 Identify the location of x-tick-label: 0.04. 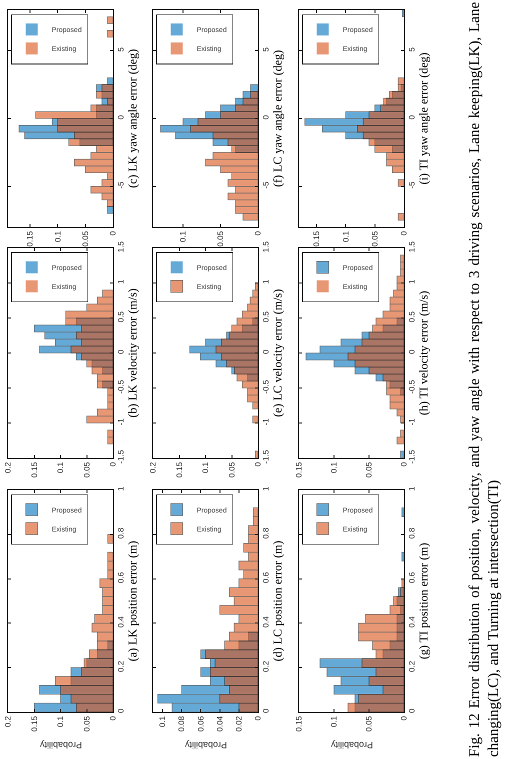
(219, 723).